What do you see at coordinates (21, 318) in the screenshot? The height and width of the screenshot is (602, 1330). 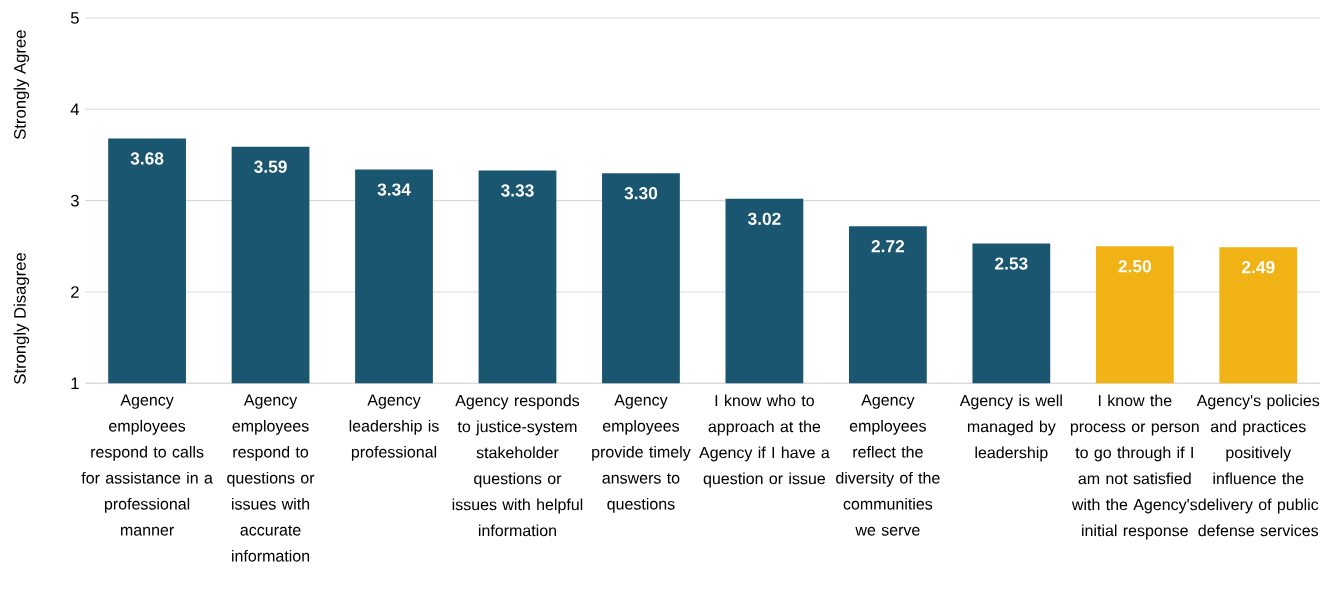 I see `text: Strongly Disagree` at bounding box center [21, 318].